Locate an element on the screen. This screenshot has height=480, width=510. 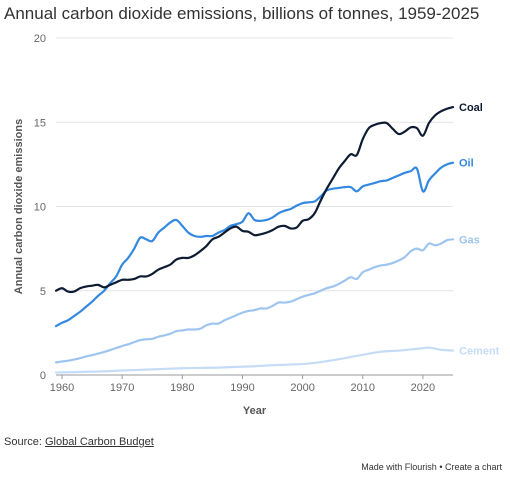
footer: Made with Flourish • Create a chart is located at coordinates (431, 467).